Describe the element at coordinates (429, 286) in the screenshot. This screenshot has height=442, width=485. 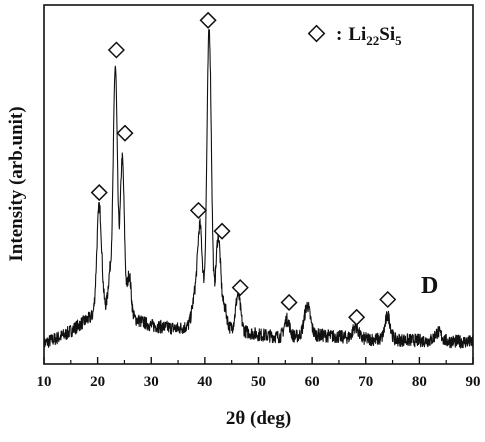
I see `panel-label: D` at that location.